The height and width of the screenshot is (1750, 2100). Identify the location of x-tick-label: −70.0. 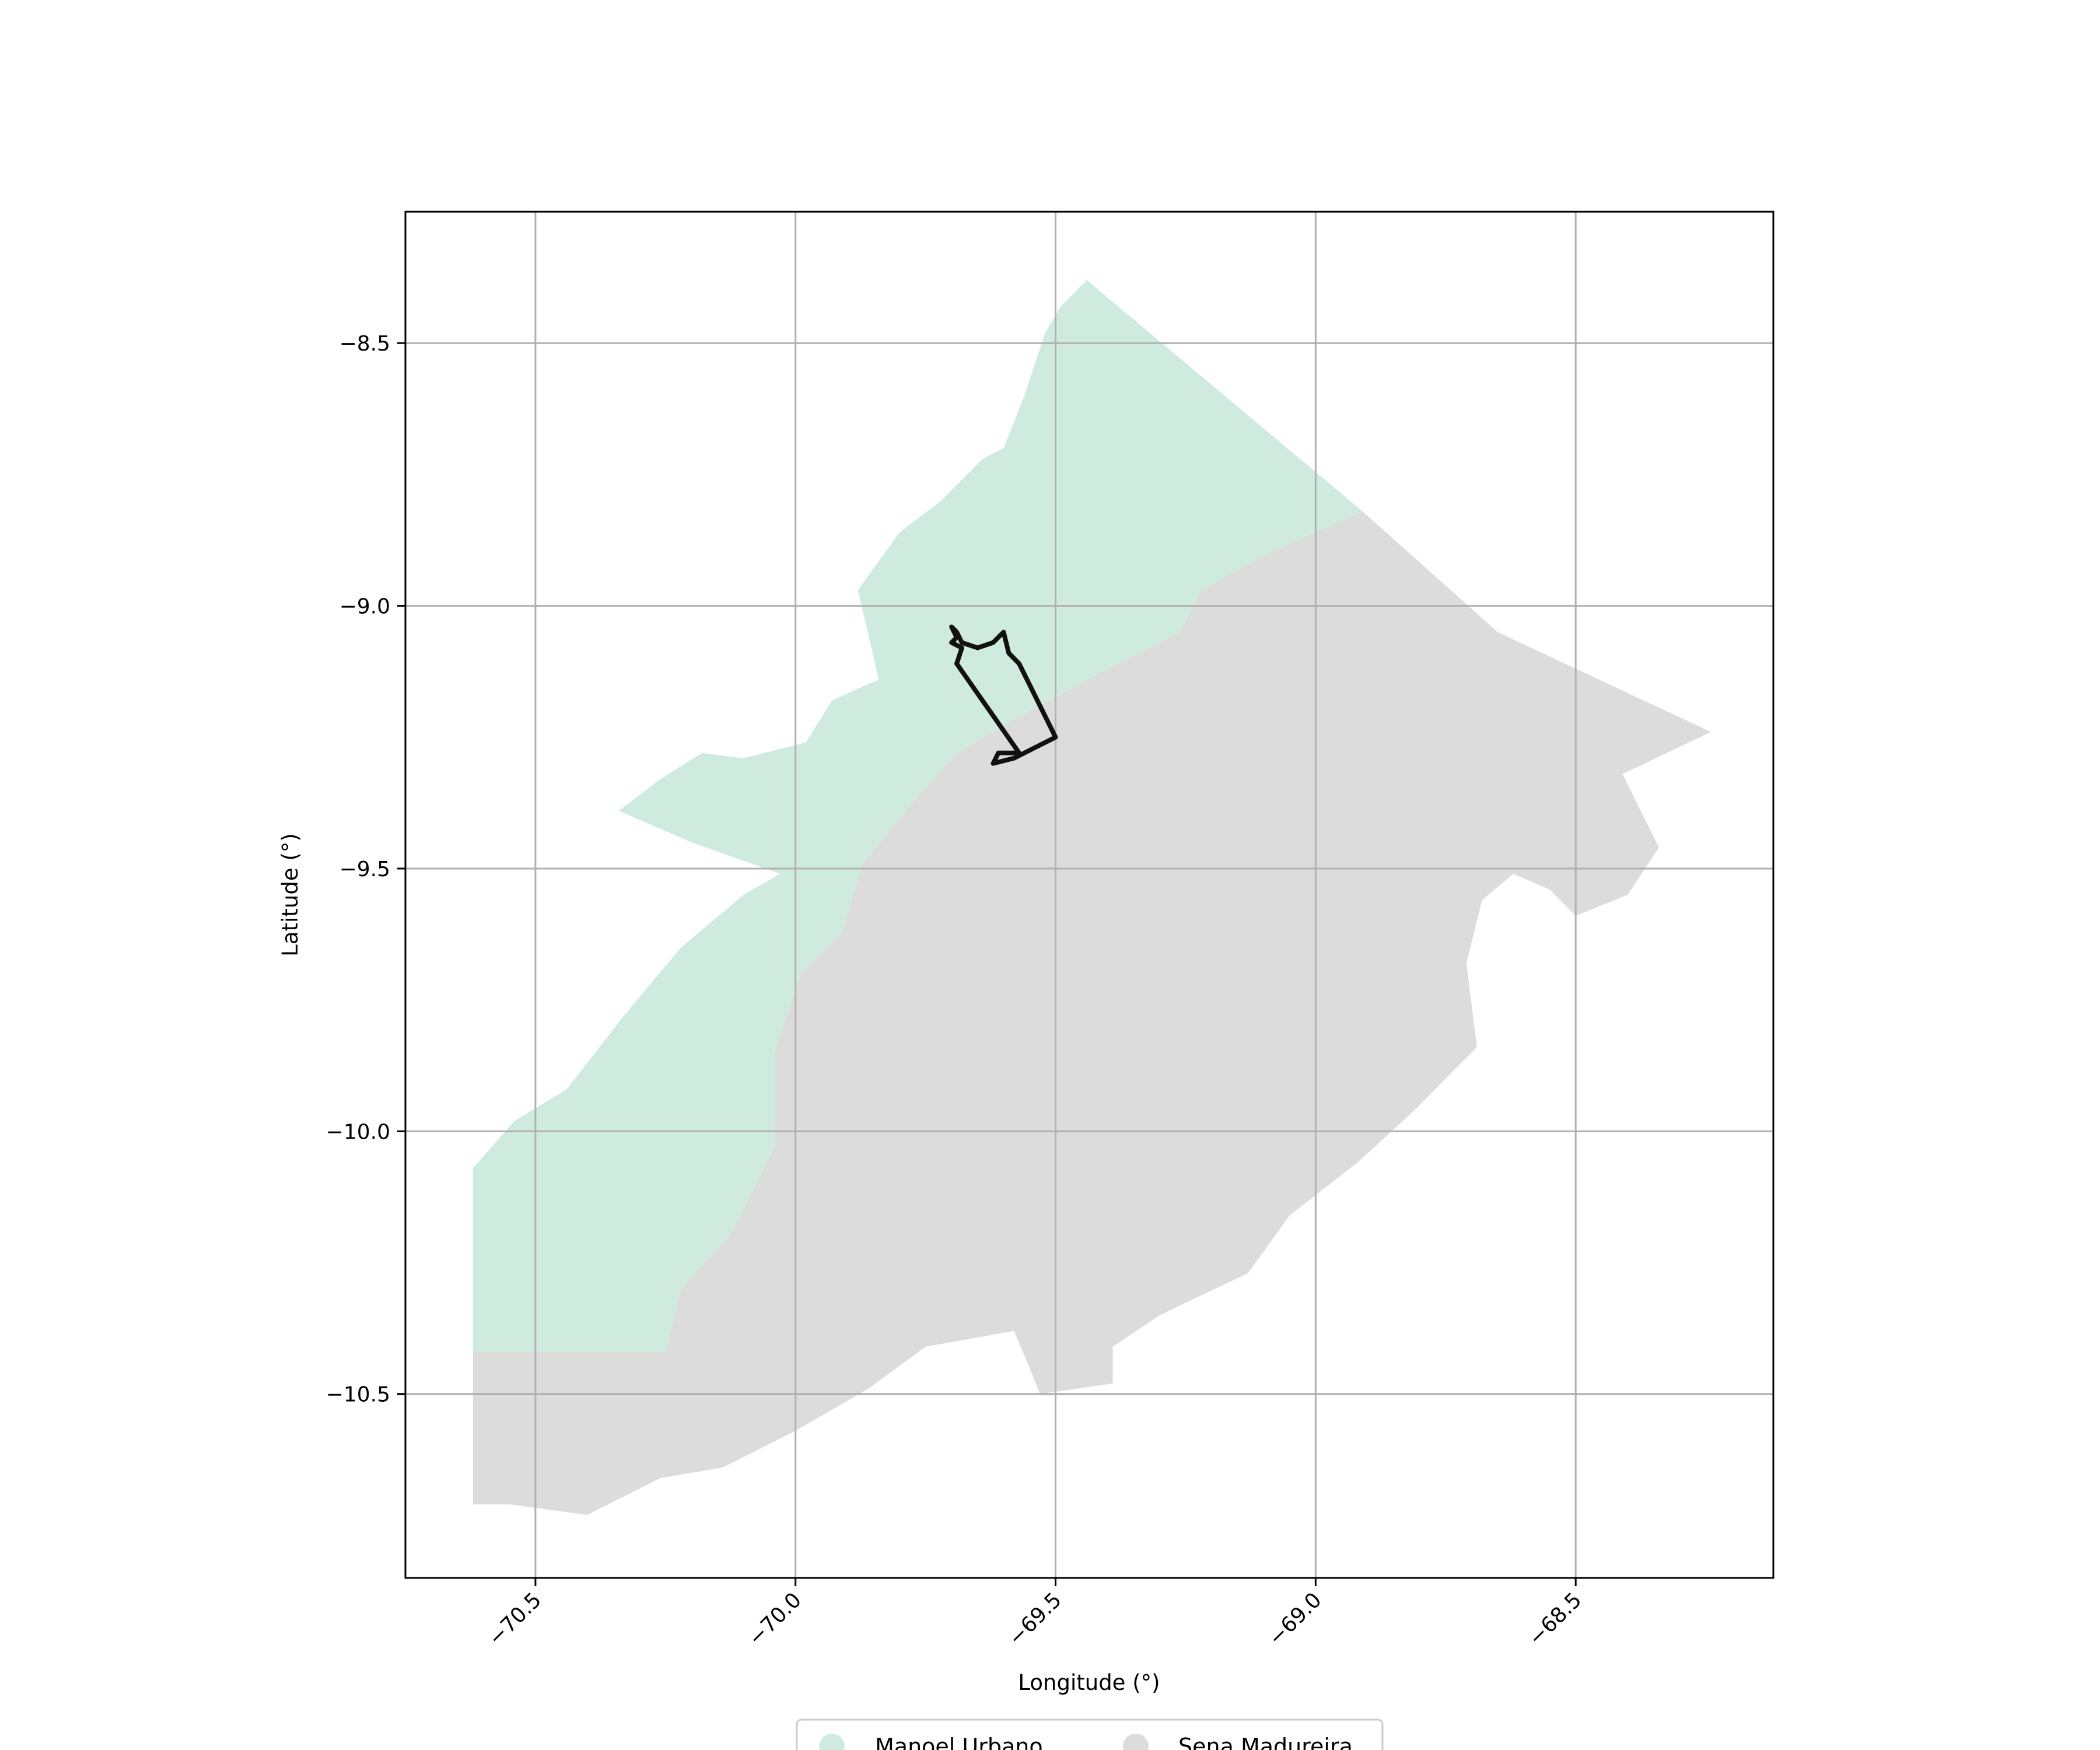
(775, 1619).